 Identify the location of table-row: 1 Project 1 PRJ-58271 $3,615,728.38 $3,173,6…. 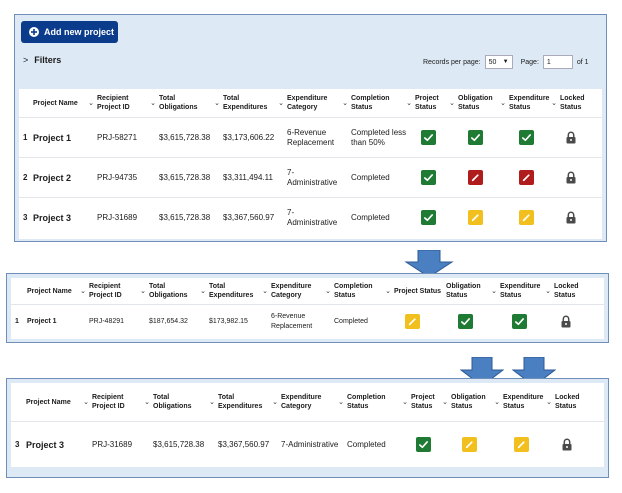
(310, 137).